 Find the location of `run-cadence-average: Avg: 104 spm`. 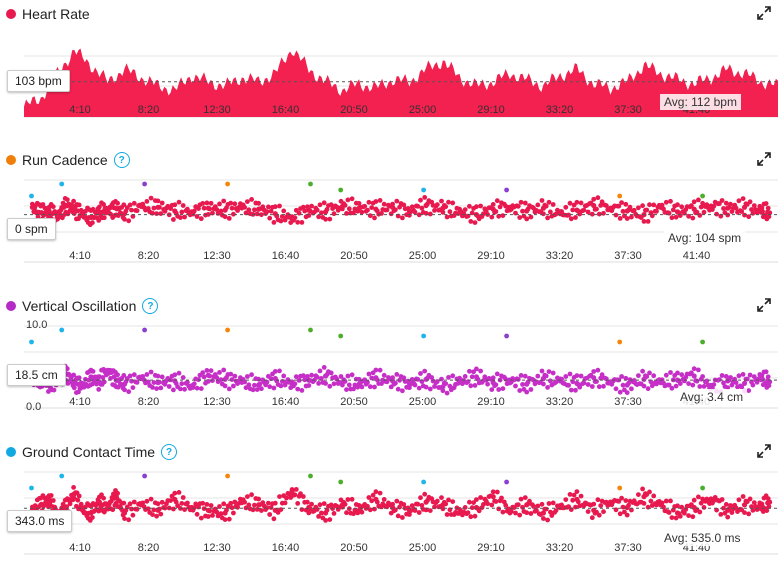

run-cadence-average: Avg: 104 spm is located at coordinates (705, 238).